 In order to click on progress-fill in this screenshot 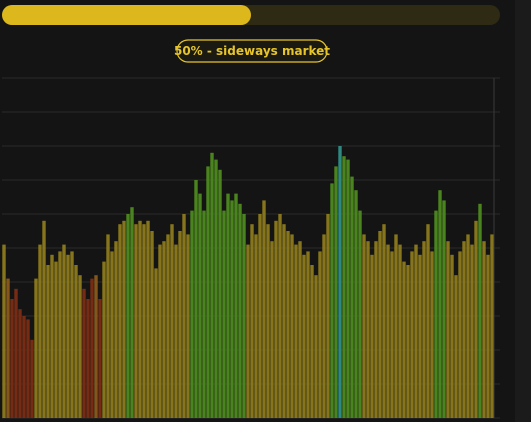, I will do `click(126, 15)`.